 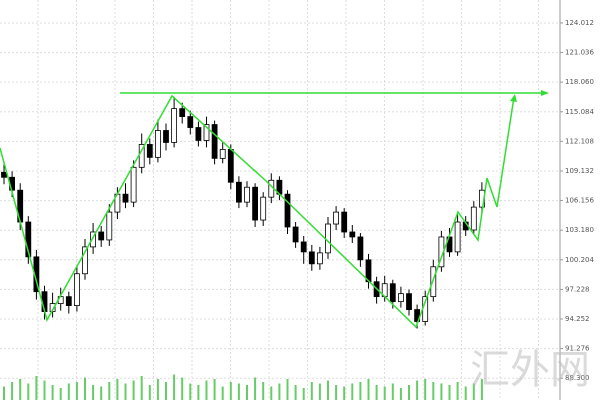 I want to click on y-tick-label: 112.108, so click(x=579, y=141).